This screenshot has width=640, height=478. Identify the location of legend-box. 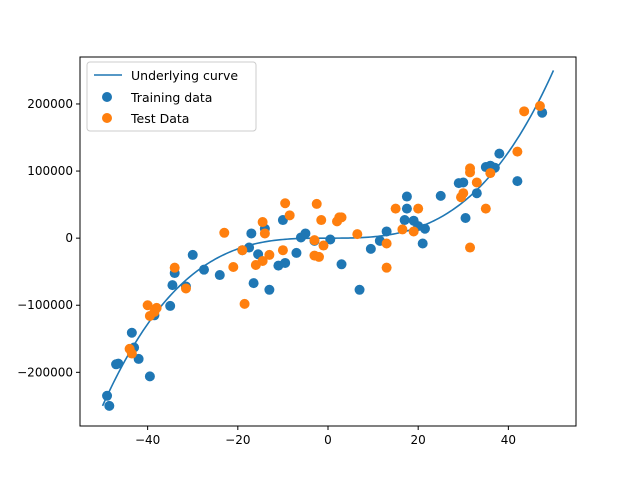
(171, 96).